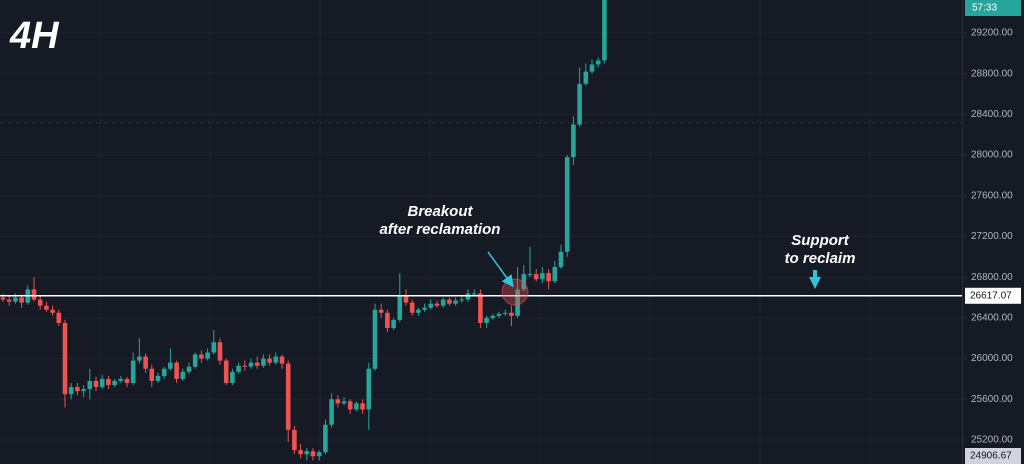 The width and height of the screenshot is (1024, 464). Describe the element at coordinates (992, 277) in the screenshot. I see `y-tick-label: 26800.00` at that location.